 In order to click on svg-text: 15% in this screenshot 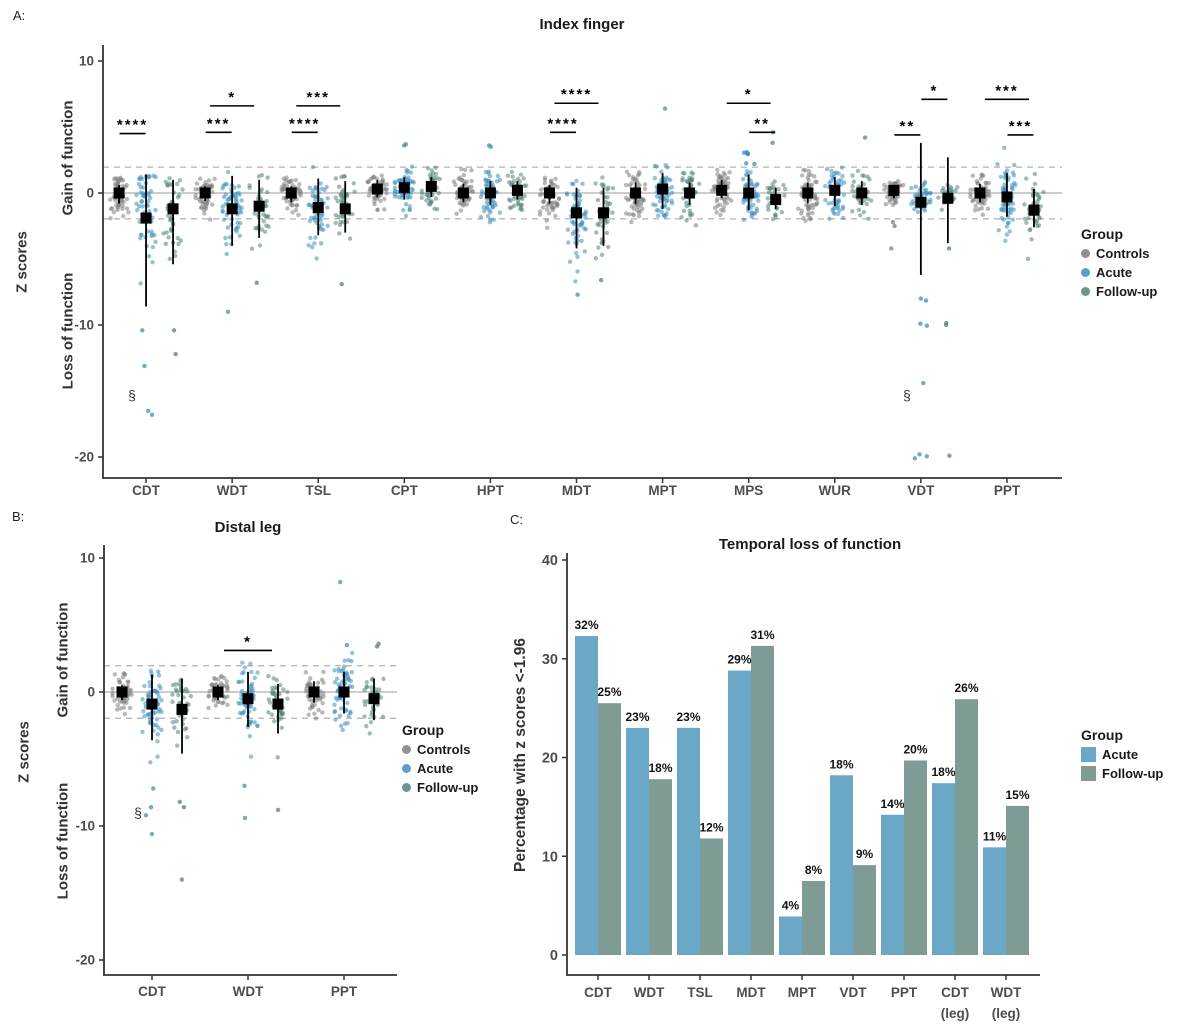, I will do `click(1017, 795)`.